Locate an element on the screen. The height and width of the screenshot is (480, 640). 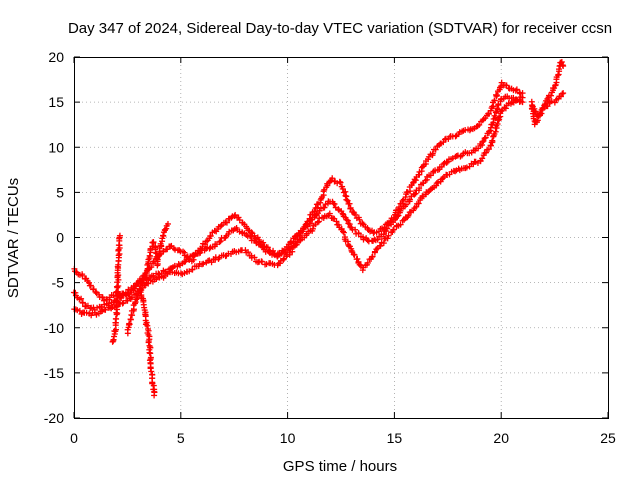
x-axis-label: GPS time / hours is located at coordinates (340, 466).